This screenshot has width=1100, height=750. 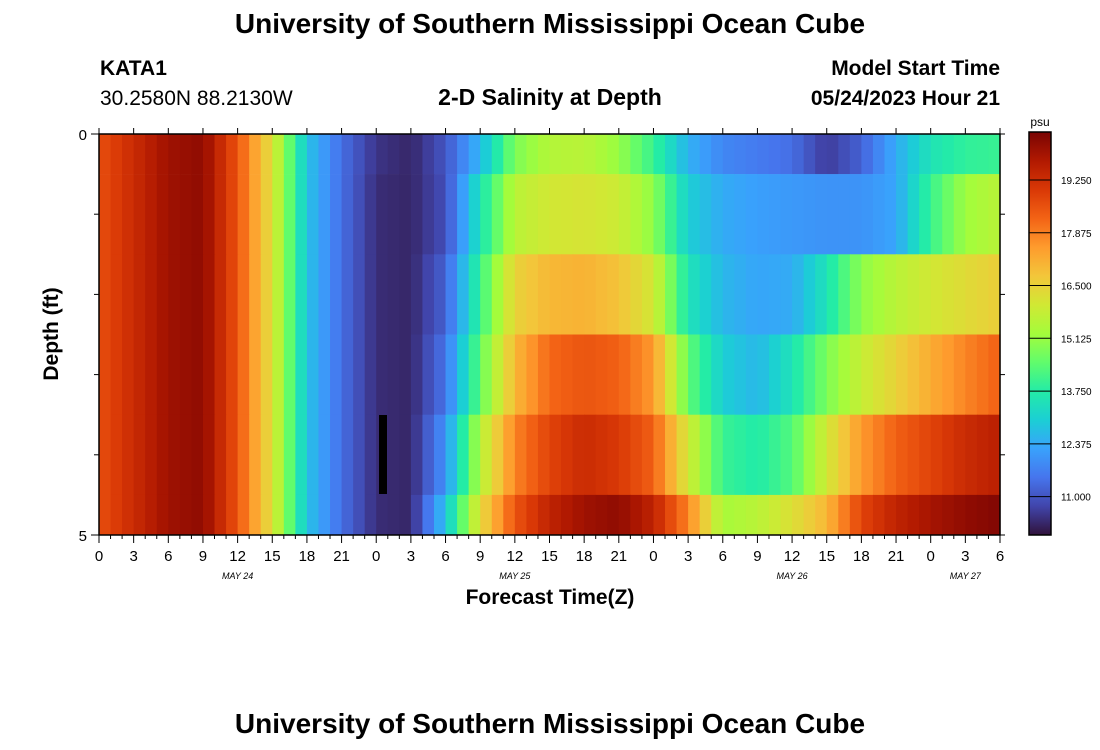 I want to click on date-label: MAY 27, so click(x=966, y=576).